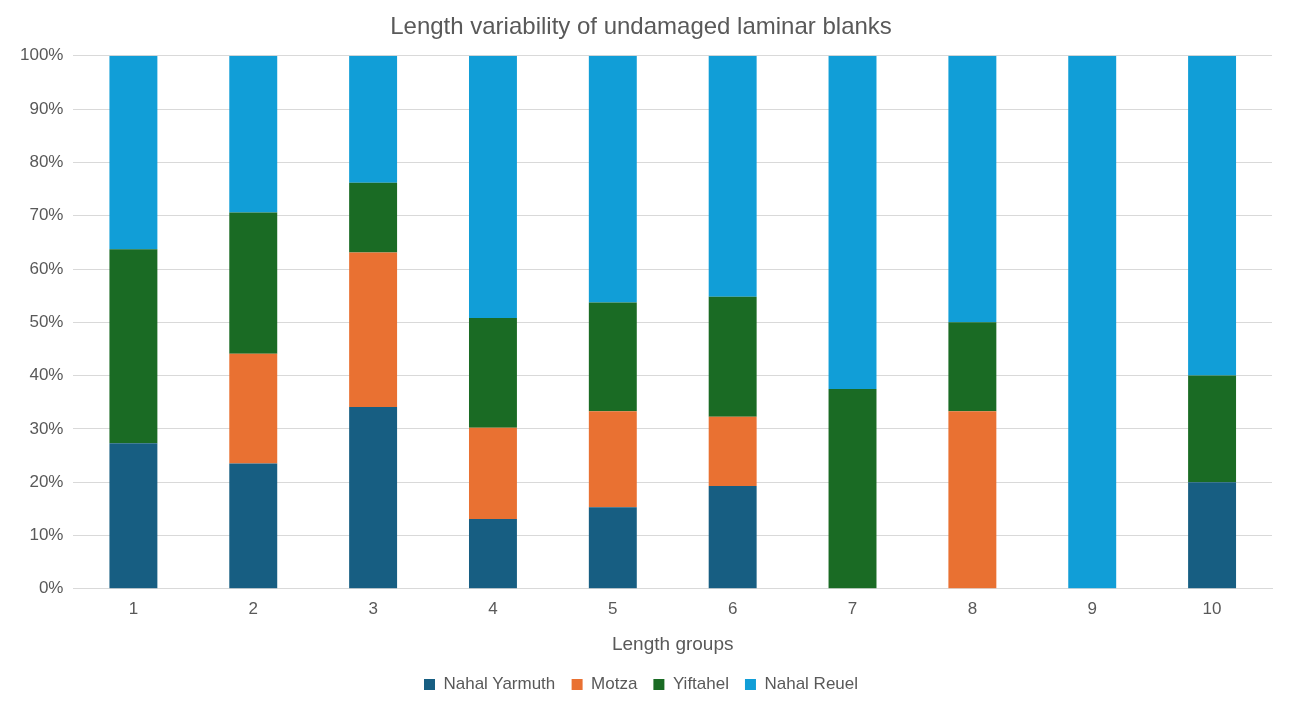  Describe the element at coordinates (499, 684) in the screenshot. I see `legend-label: Nahal Yarmuth` at that location.